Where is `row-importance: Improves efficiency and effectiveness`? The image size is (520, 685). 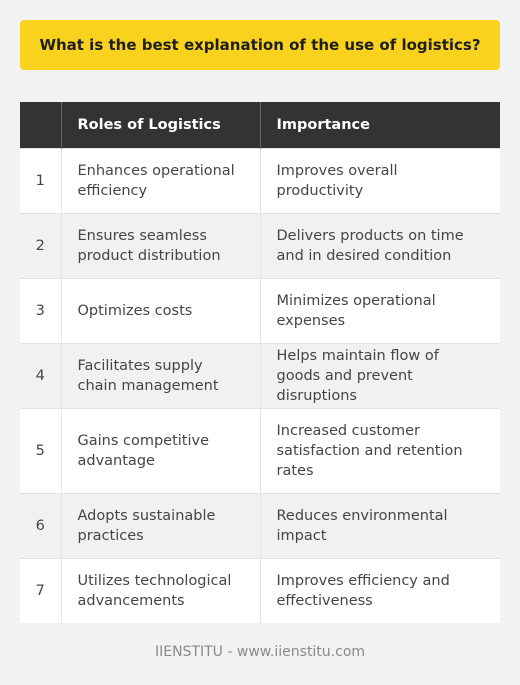 row-importance: Improves efficiency and effectiveness is located at coordinates (380, 590).